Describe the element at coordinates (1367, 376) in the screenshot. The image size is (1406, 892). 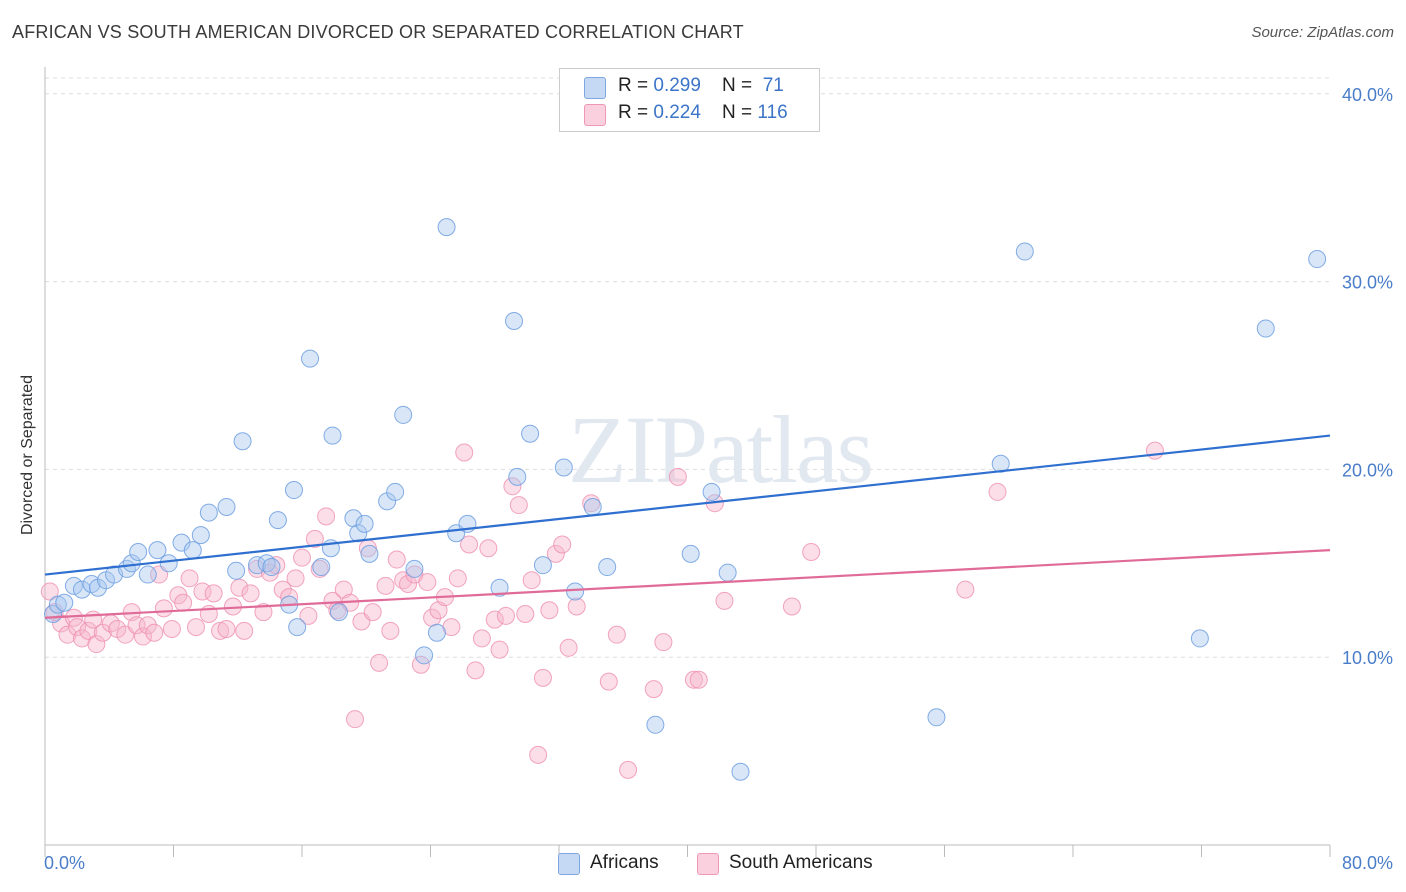
I see `y-tick-labels: 10.0% 20.0% 30.0% 40.0%` at that location.